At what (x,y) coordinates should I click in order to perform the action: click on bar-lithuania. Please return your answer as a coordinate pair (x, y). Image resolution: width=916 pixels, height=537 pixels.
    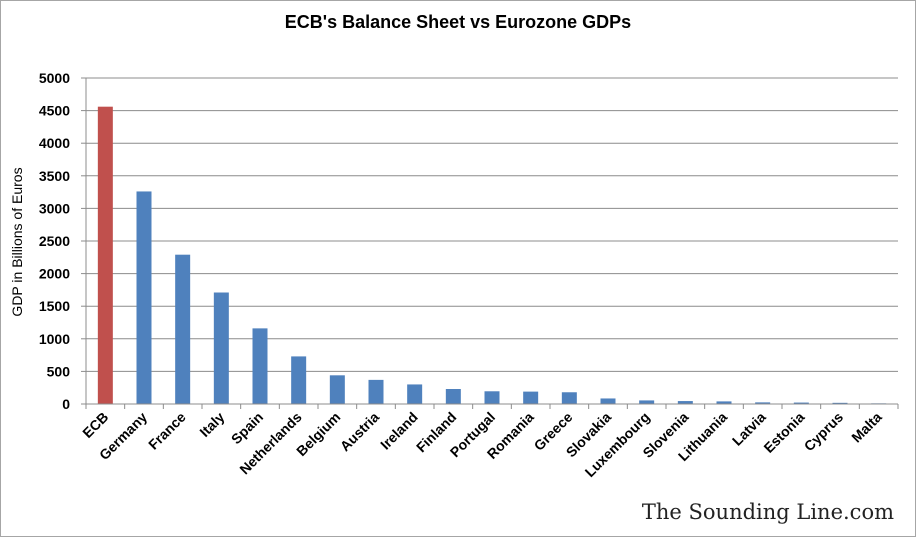
    Looking at the image, I should click on (724, 402).